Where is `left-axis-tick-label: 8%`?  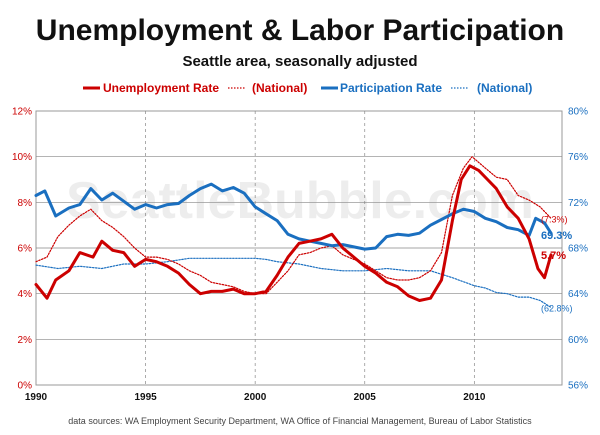
left-axis-tick-label: 8% is located at coordinates (25, 203).